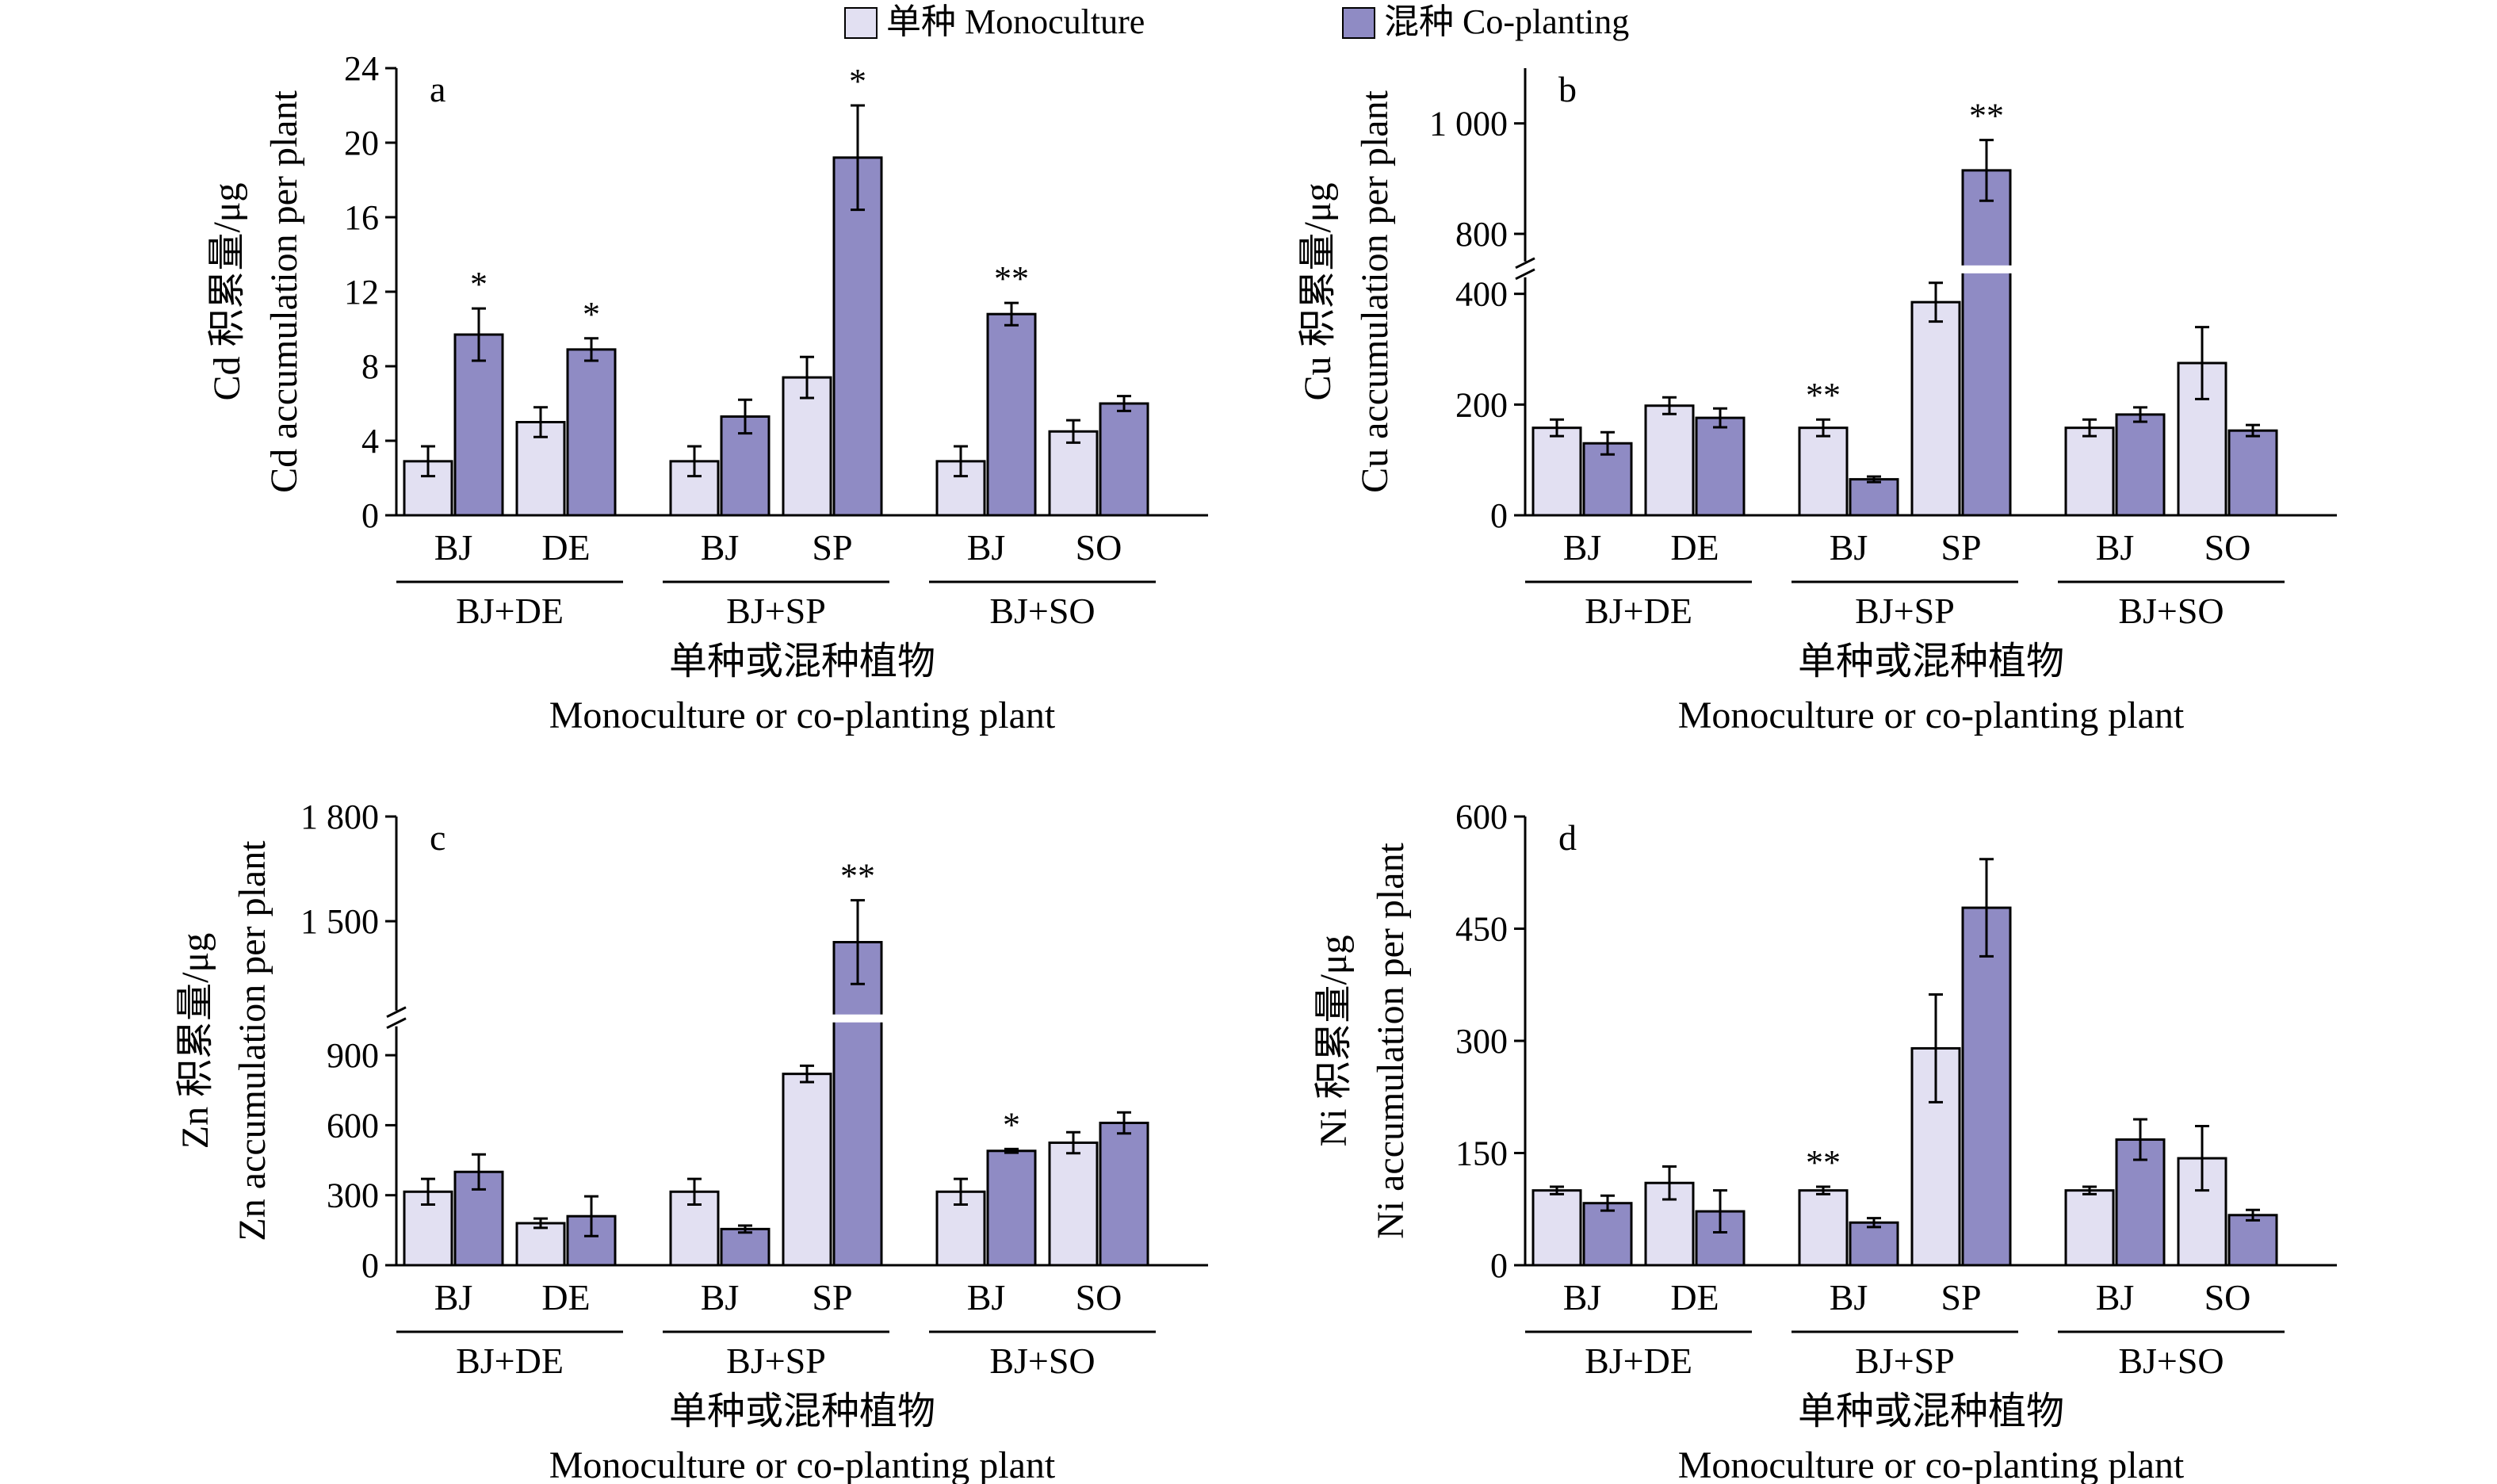 This screenshot has width=2497, height=1484. Describe the element at coordinates (1015, 21) in the screenshot. I see `legend-label-monoculture: 单种 Monoculture` at that location.